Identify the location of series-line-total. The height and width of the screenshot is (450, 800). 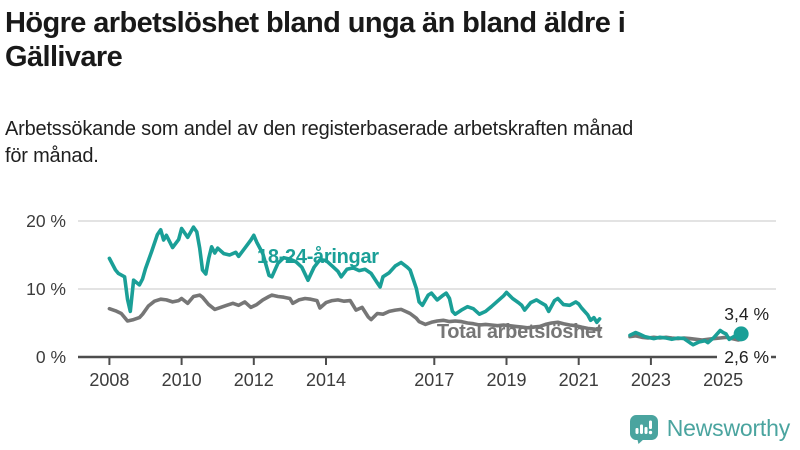
(354, 312).